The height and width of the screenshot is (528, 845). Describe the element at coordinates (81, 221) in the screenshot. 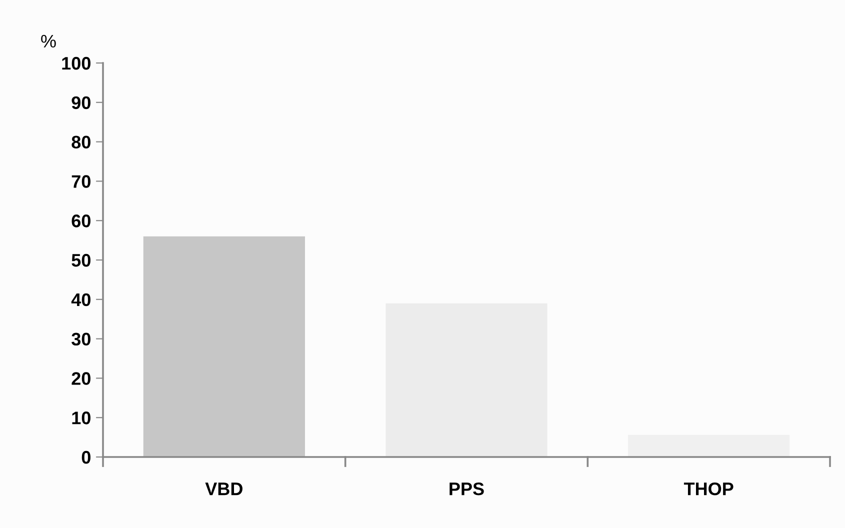

I see `y-tick-label: 60` at that location.